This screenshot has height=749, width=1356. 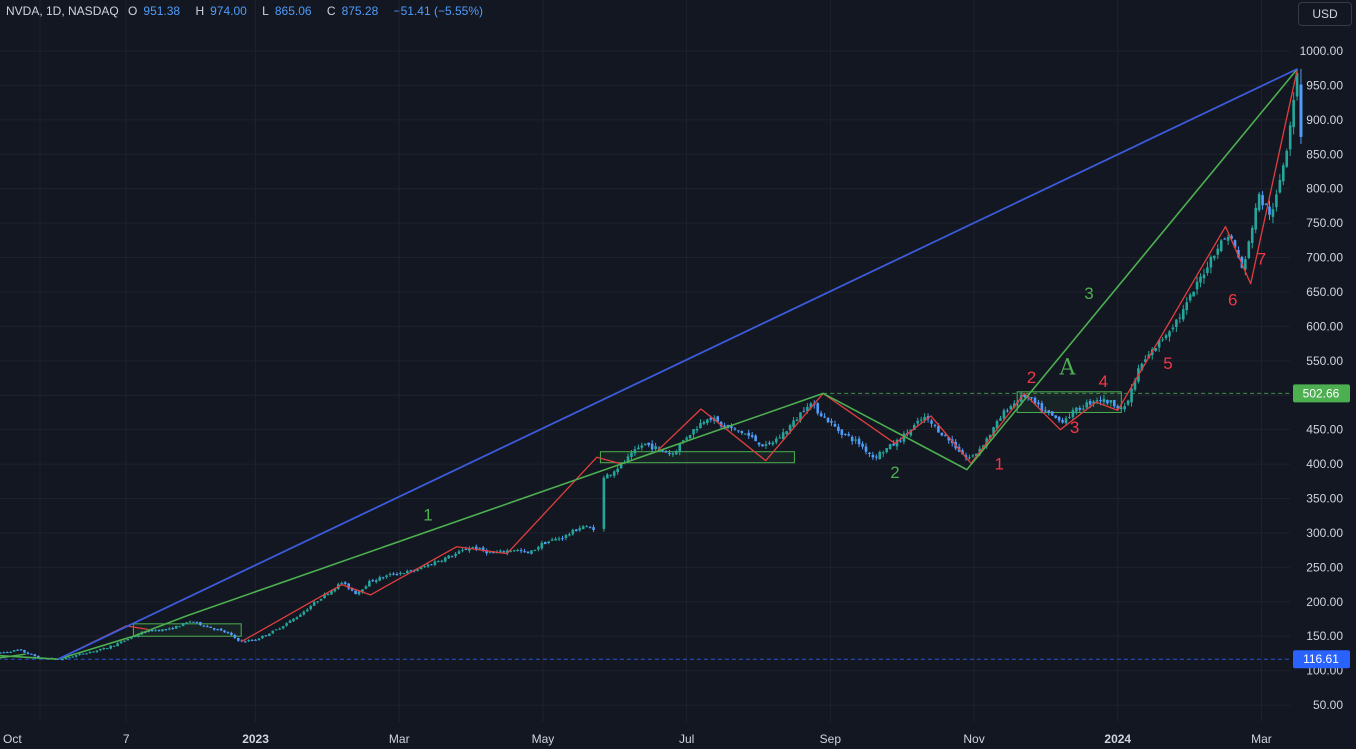 What do you see at coordinates (352, 11) in the screenshot?
I see `close-value: C 875.28` at bounding box center [352, 11].